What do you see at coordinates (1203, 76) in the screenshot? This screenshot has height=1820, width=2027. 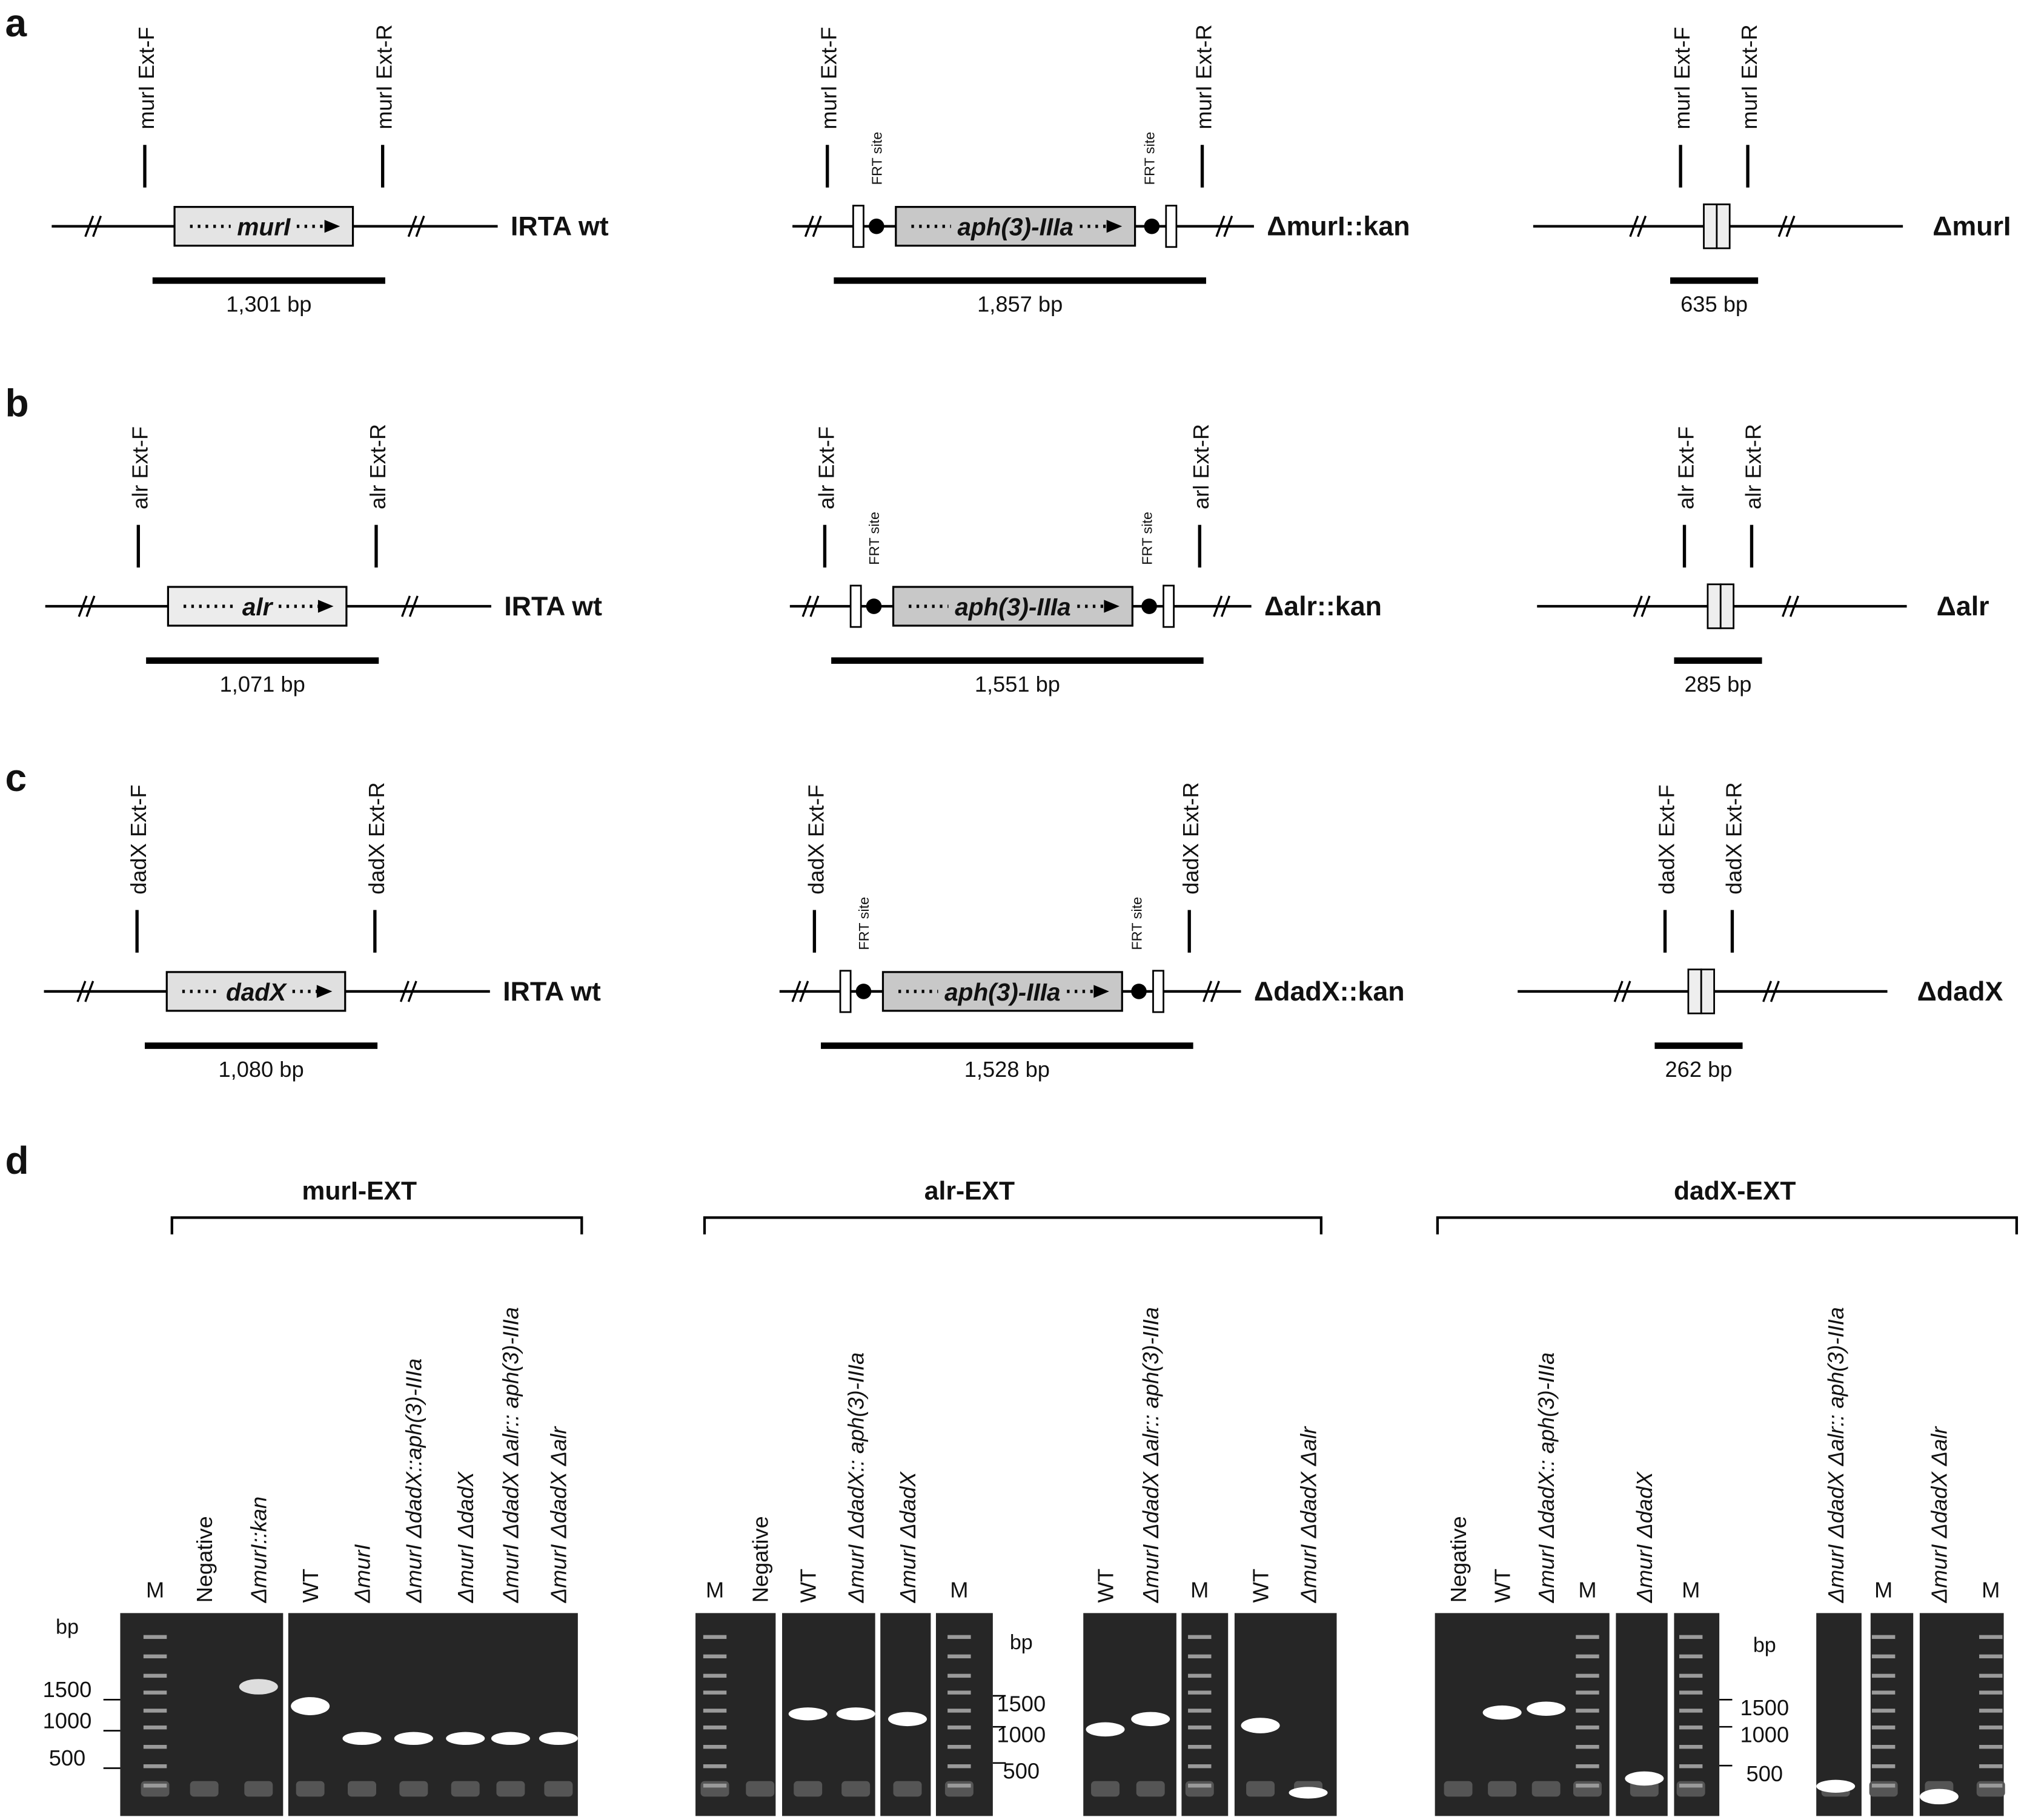 I see `primer-label: murI Ext-R` at bounding box center [1203, 76].